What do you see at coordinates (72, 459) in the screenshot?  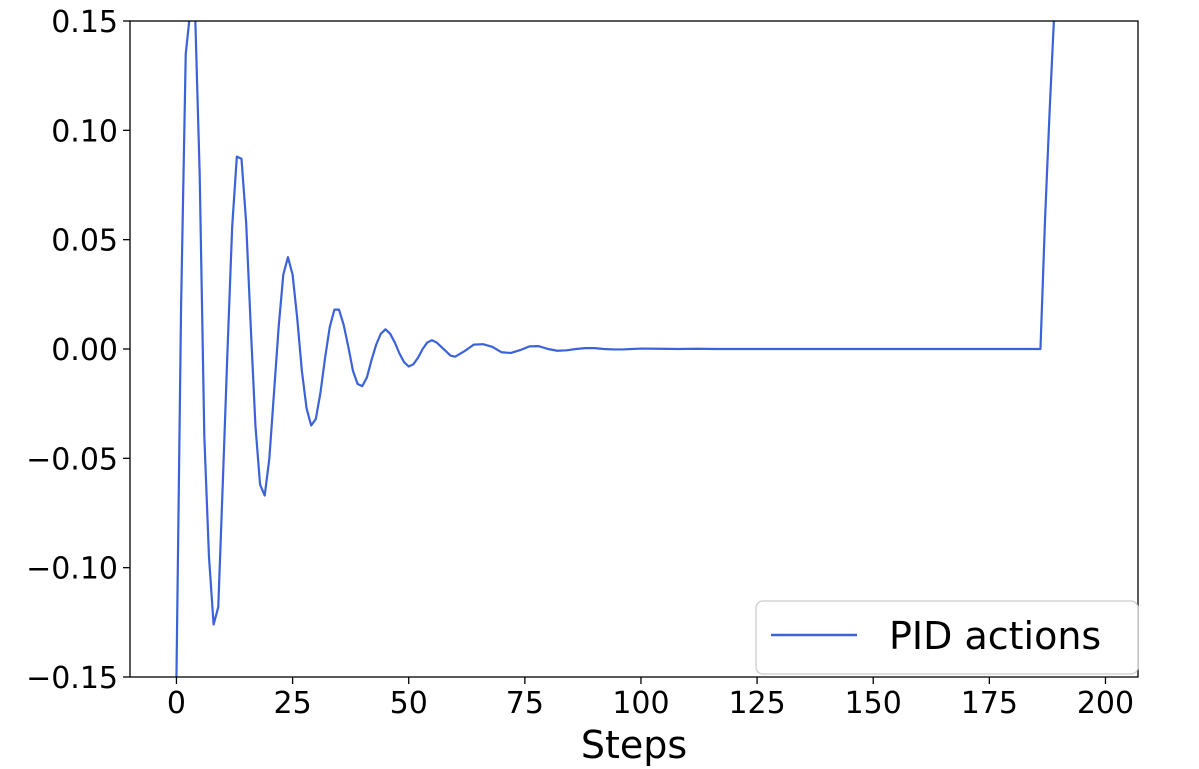 I see `y-tick-label: −0.05` at bounding box center [72, 459].